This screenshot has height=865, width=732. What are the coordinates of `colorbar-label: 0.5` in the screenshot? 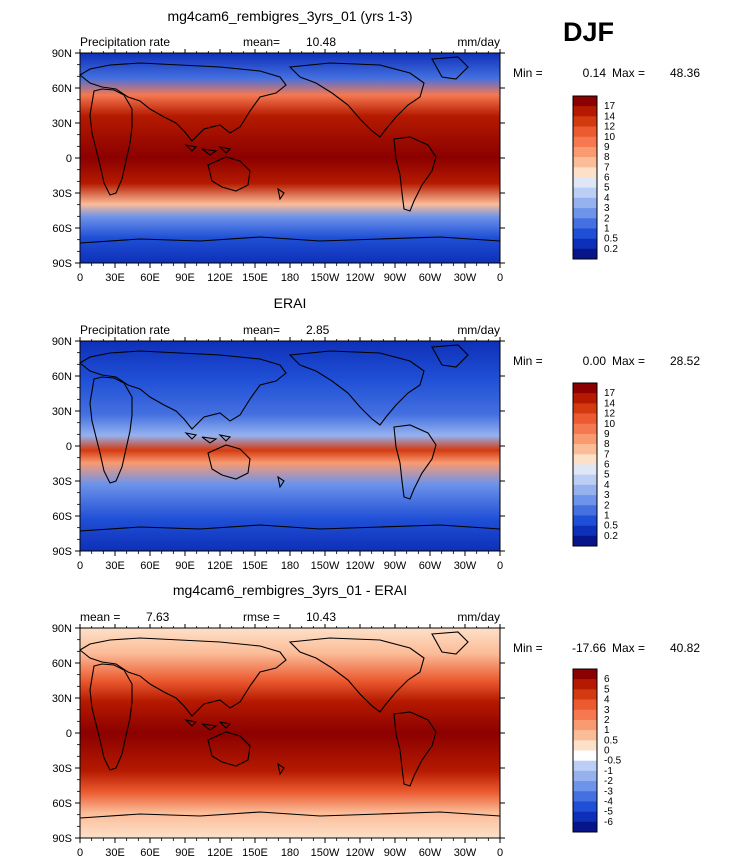 It's located at (611, 526).